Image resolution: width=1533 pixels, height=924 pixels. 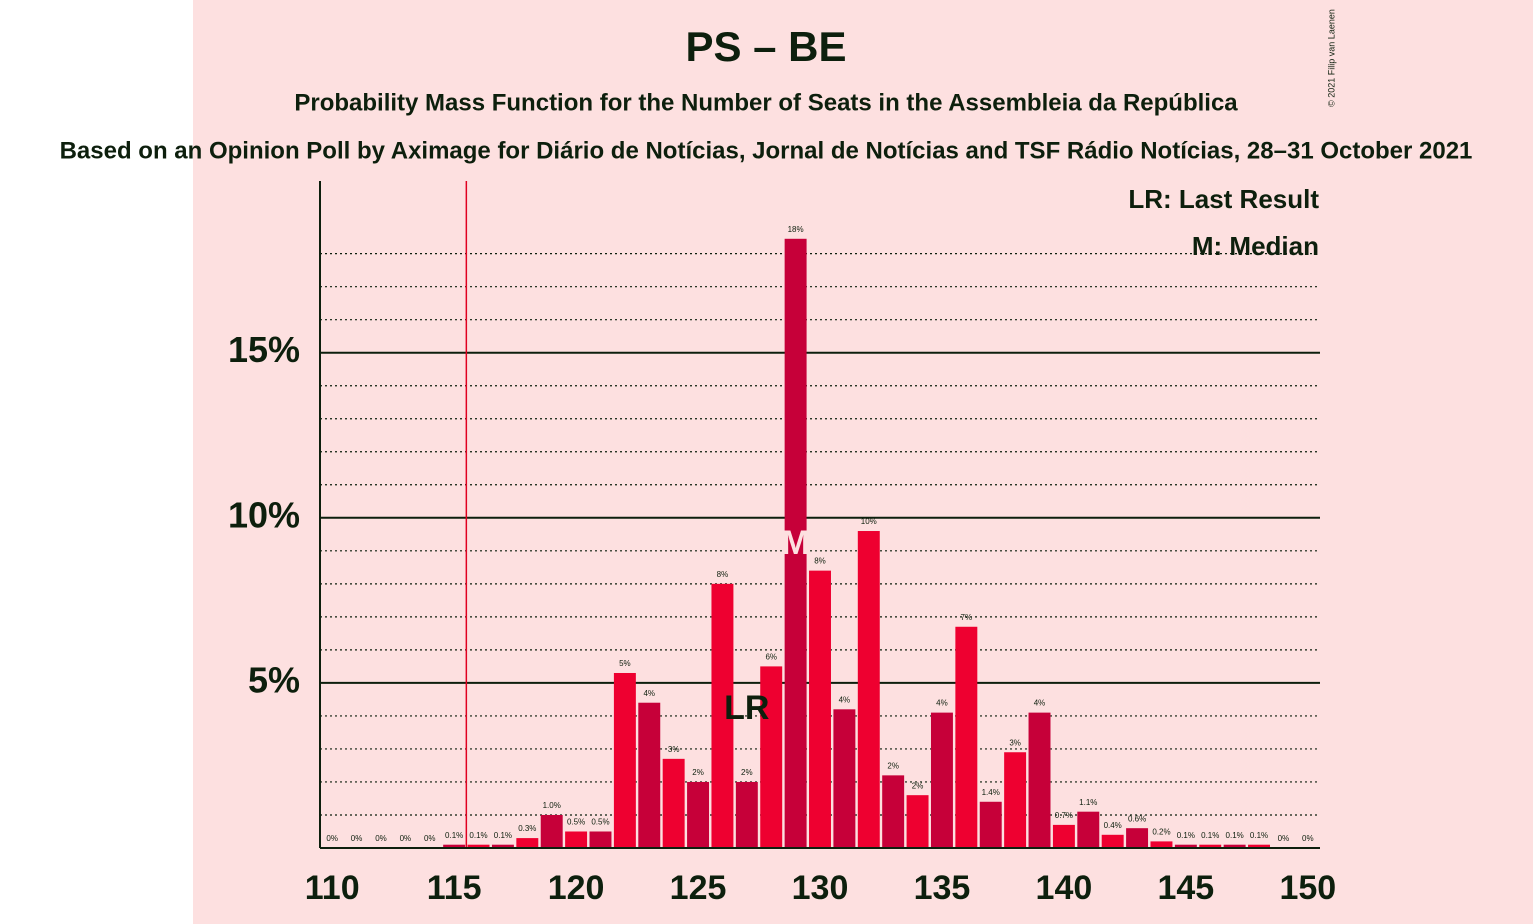 What do you see at coordinates (527, 828) in the screenshot?
I see `value-label: 0.3%` at bounding box center [527, 828].